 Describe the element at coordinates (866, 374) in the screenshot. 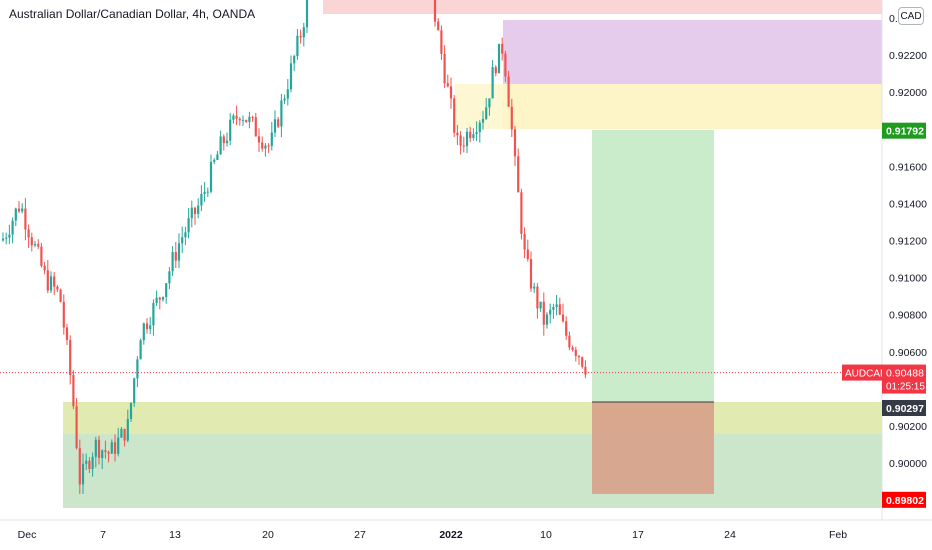

I see `symbol-label-text: AUDCAD` at that location.